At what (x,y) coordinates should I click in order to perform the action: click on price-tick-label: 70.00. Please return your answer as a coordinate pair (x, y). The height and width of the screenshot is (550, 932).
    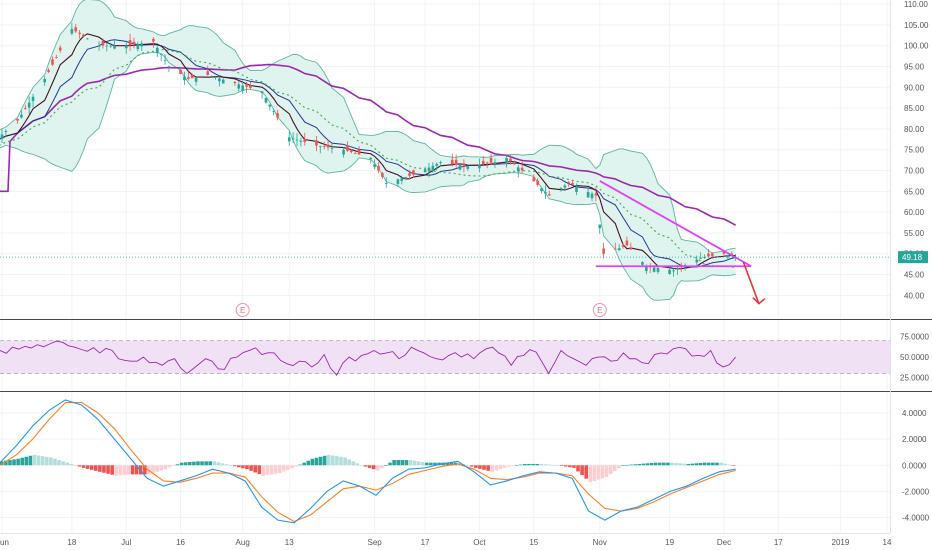
    Looking at the image, I should click on (914, 171).